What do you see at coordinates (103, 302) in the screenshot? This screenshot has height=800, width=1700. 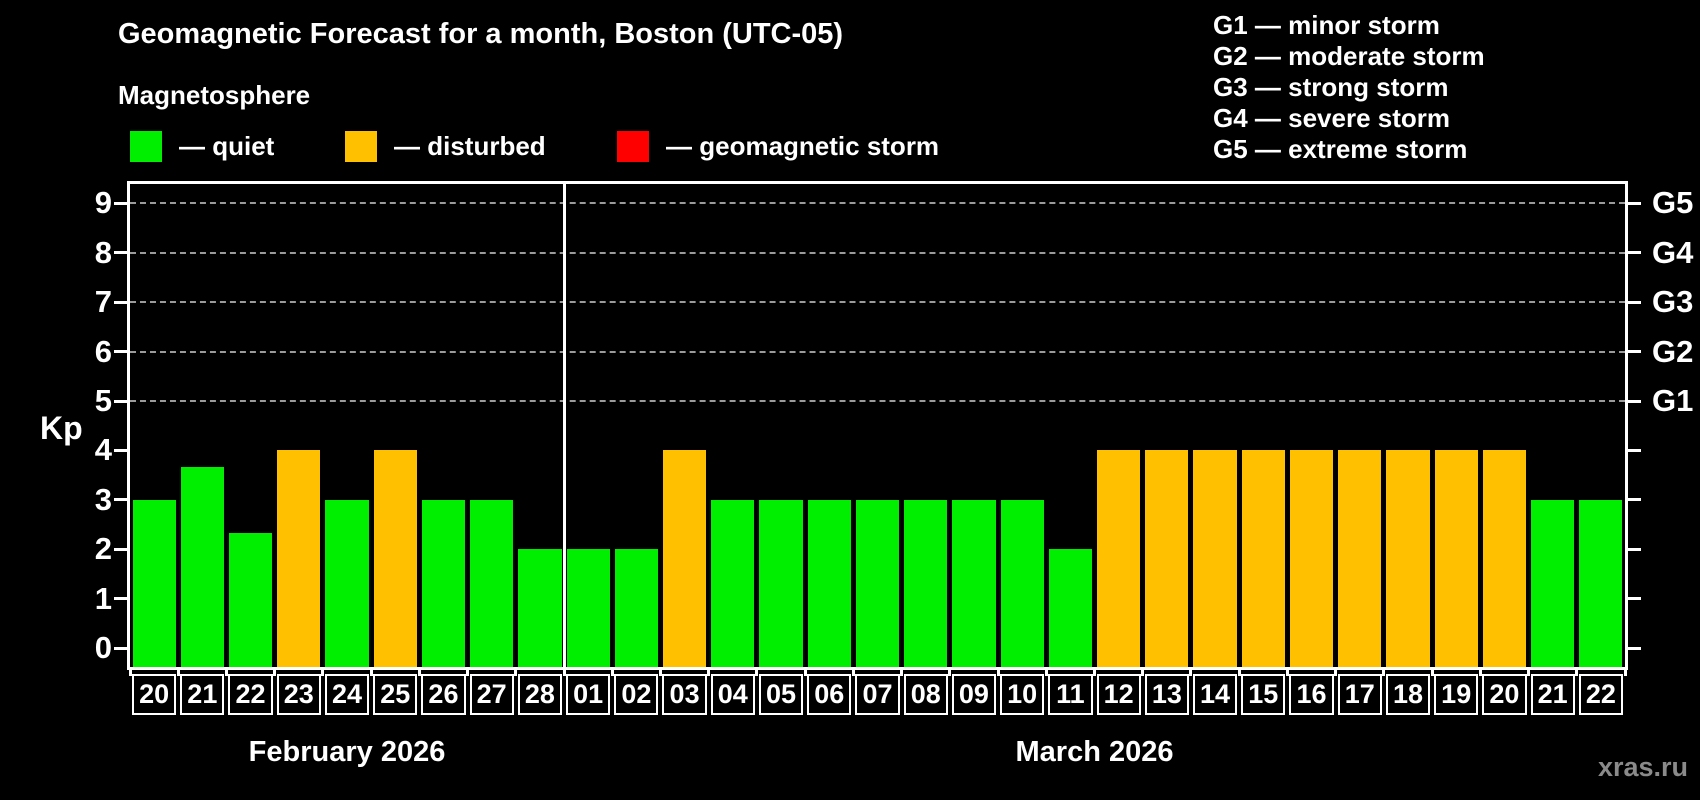 I see `y-tick-label-7: 7` at bounding box center [103, 302].